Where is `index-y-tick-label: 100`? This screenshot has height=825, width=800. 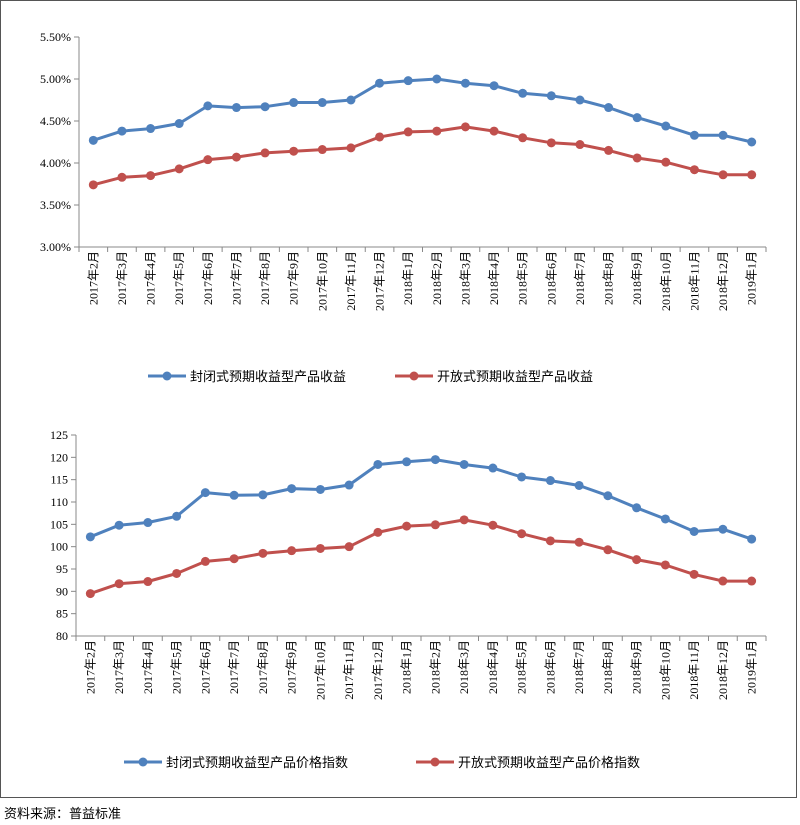 index-y-tick-label: 100 is located at coordinates (59, 547).